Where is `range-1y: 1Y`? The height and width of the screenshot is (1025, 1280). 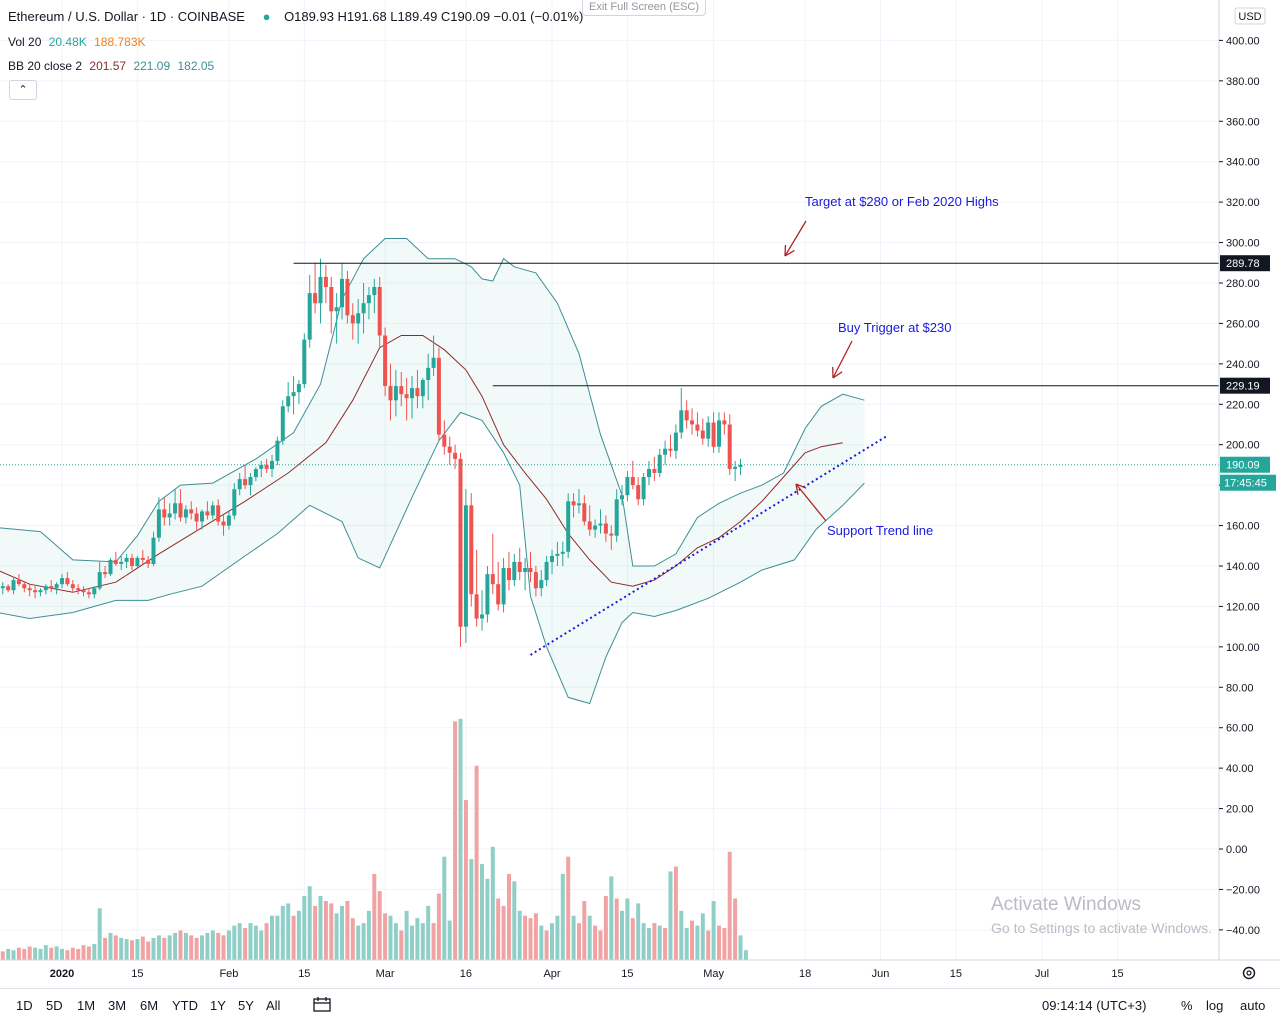 range-1y: 1Y is located at coordinates (218, 1005).